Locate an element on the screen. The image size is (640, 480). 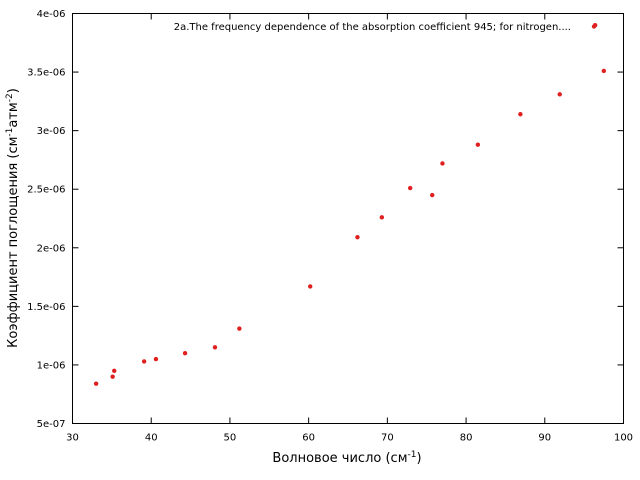
y-tick-label: 2.5e-06 is located at coordinates (46, 190).